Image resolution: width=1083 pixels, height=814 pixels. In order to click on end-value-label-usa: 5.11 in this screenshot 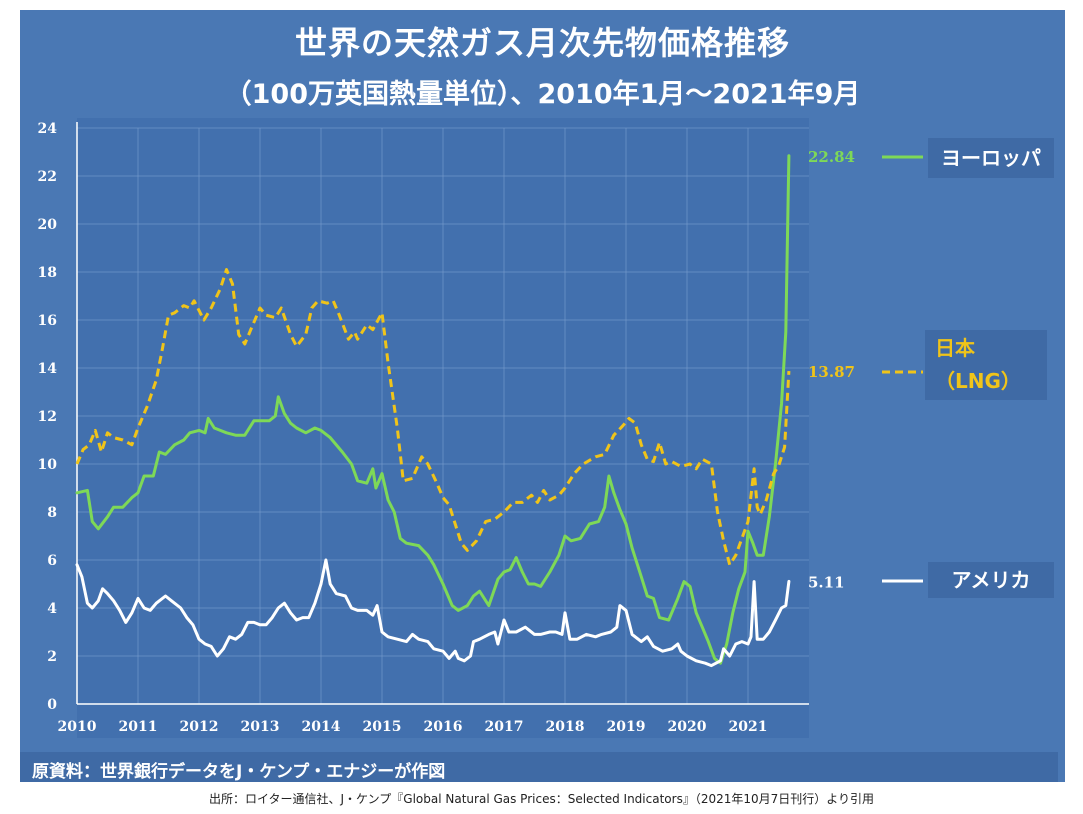, I will do `click(826, 582)`.